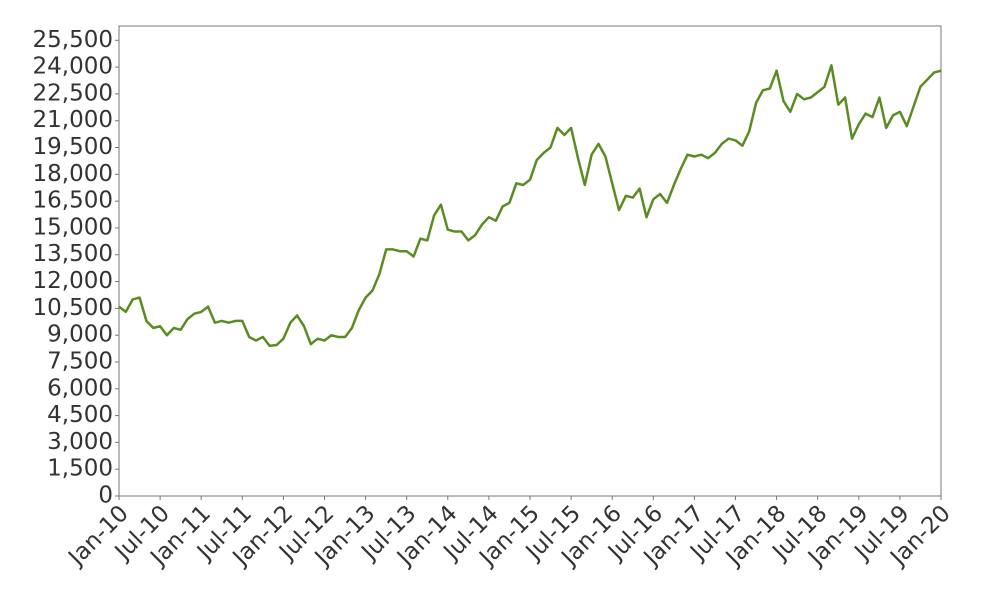 Image resolution: width=1000 pixels, height=600 pixels. I want to click on y-tick-label: 7,500, so click(80, 361).